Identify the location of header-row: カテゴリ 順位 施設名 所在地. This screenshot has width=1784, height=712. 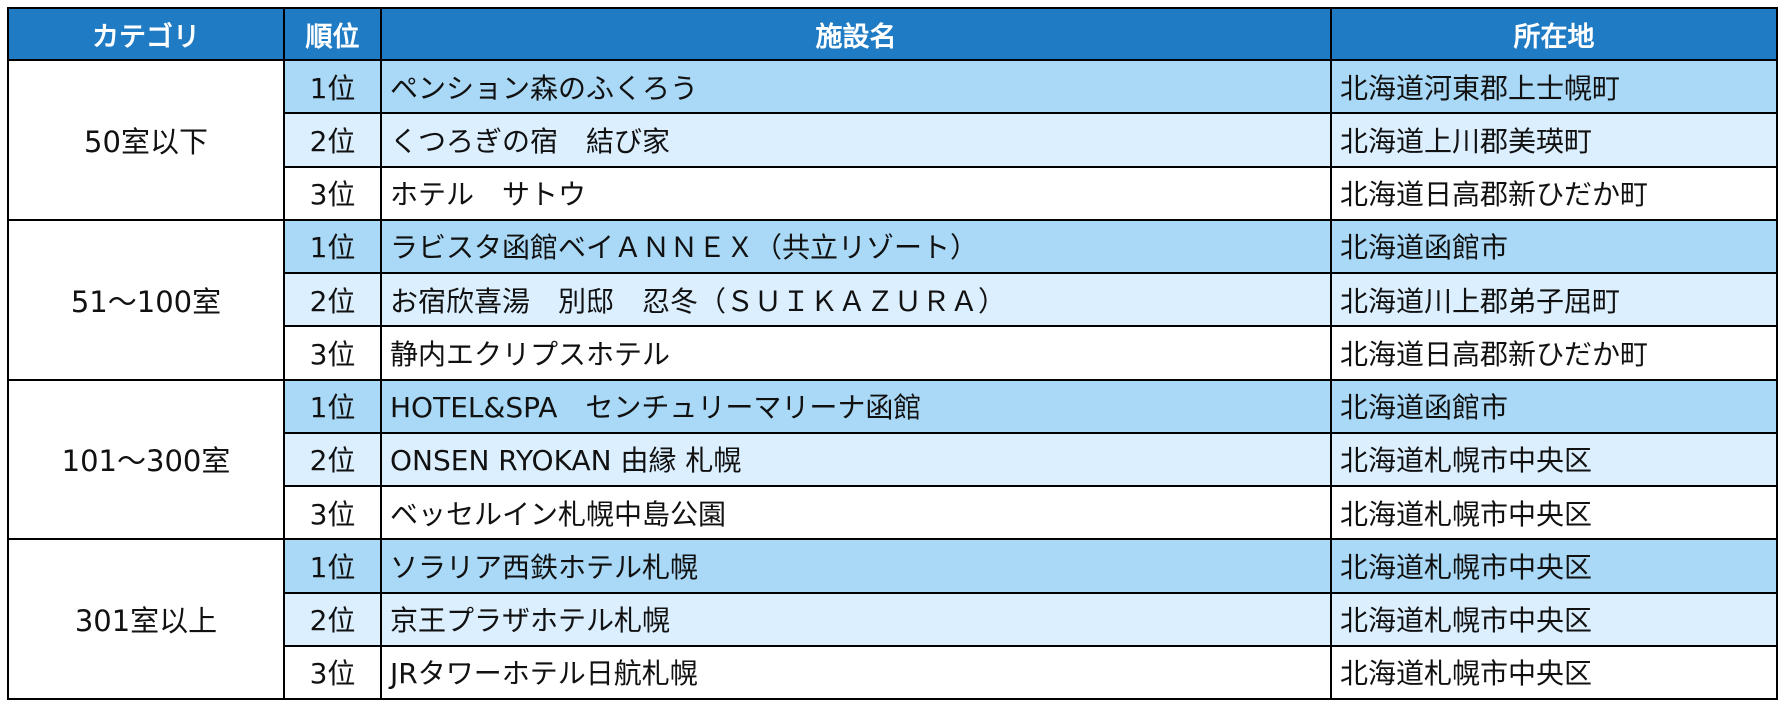
(892, 34).